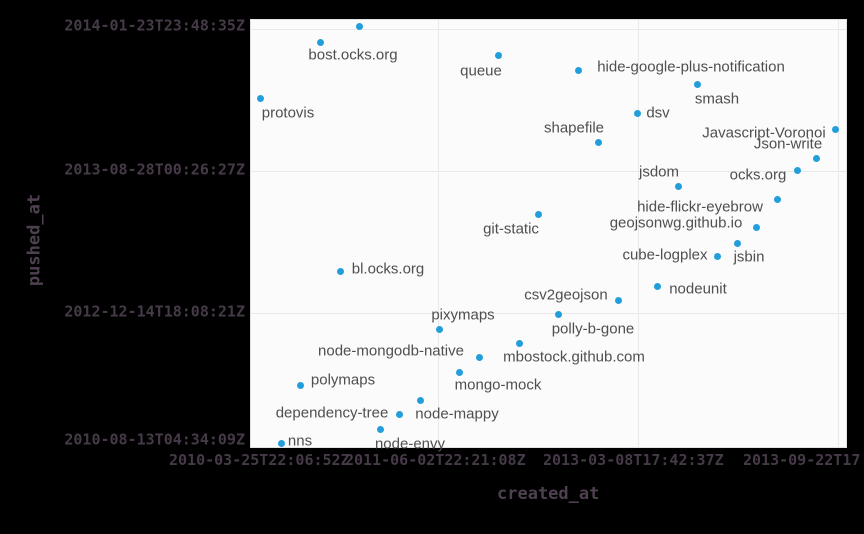 The width and height of the screenshot is (864, 534). Describe the element at coordinates (391, 351) in the screenshot. I see `point-label: node-mongodb-native` at that location.